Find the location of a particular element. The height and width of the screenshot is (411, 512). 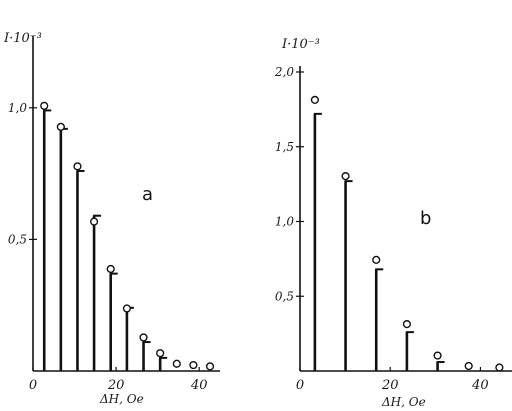

panel-label: a is located at coordinates (147, 194).